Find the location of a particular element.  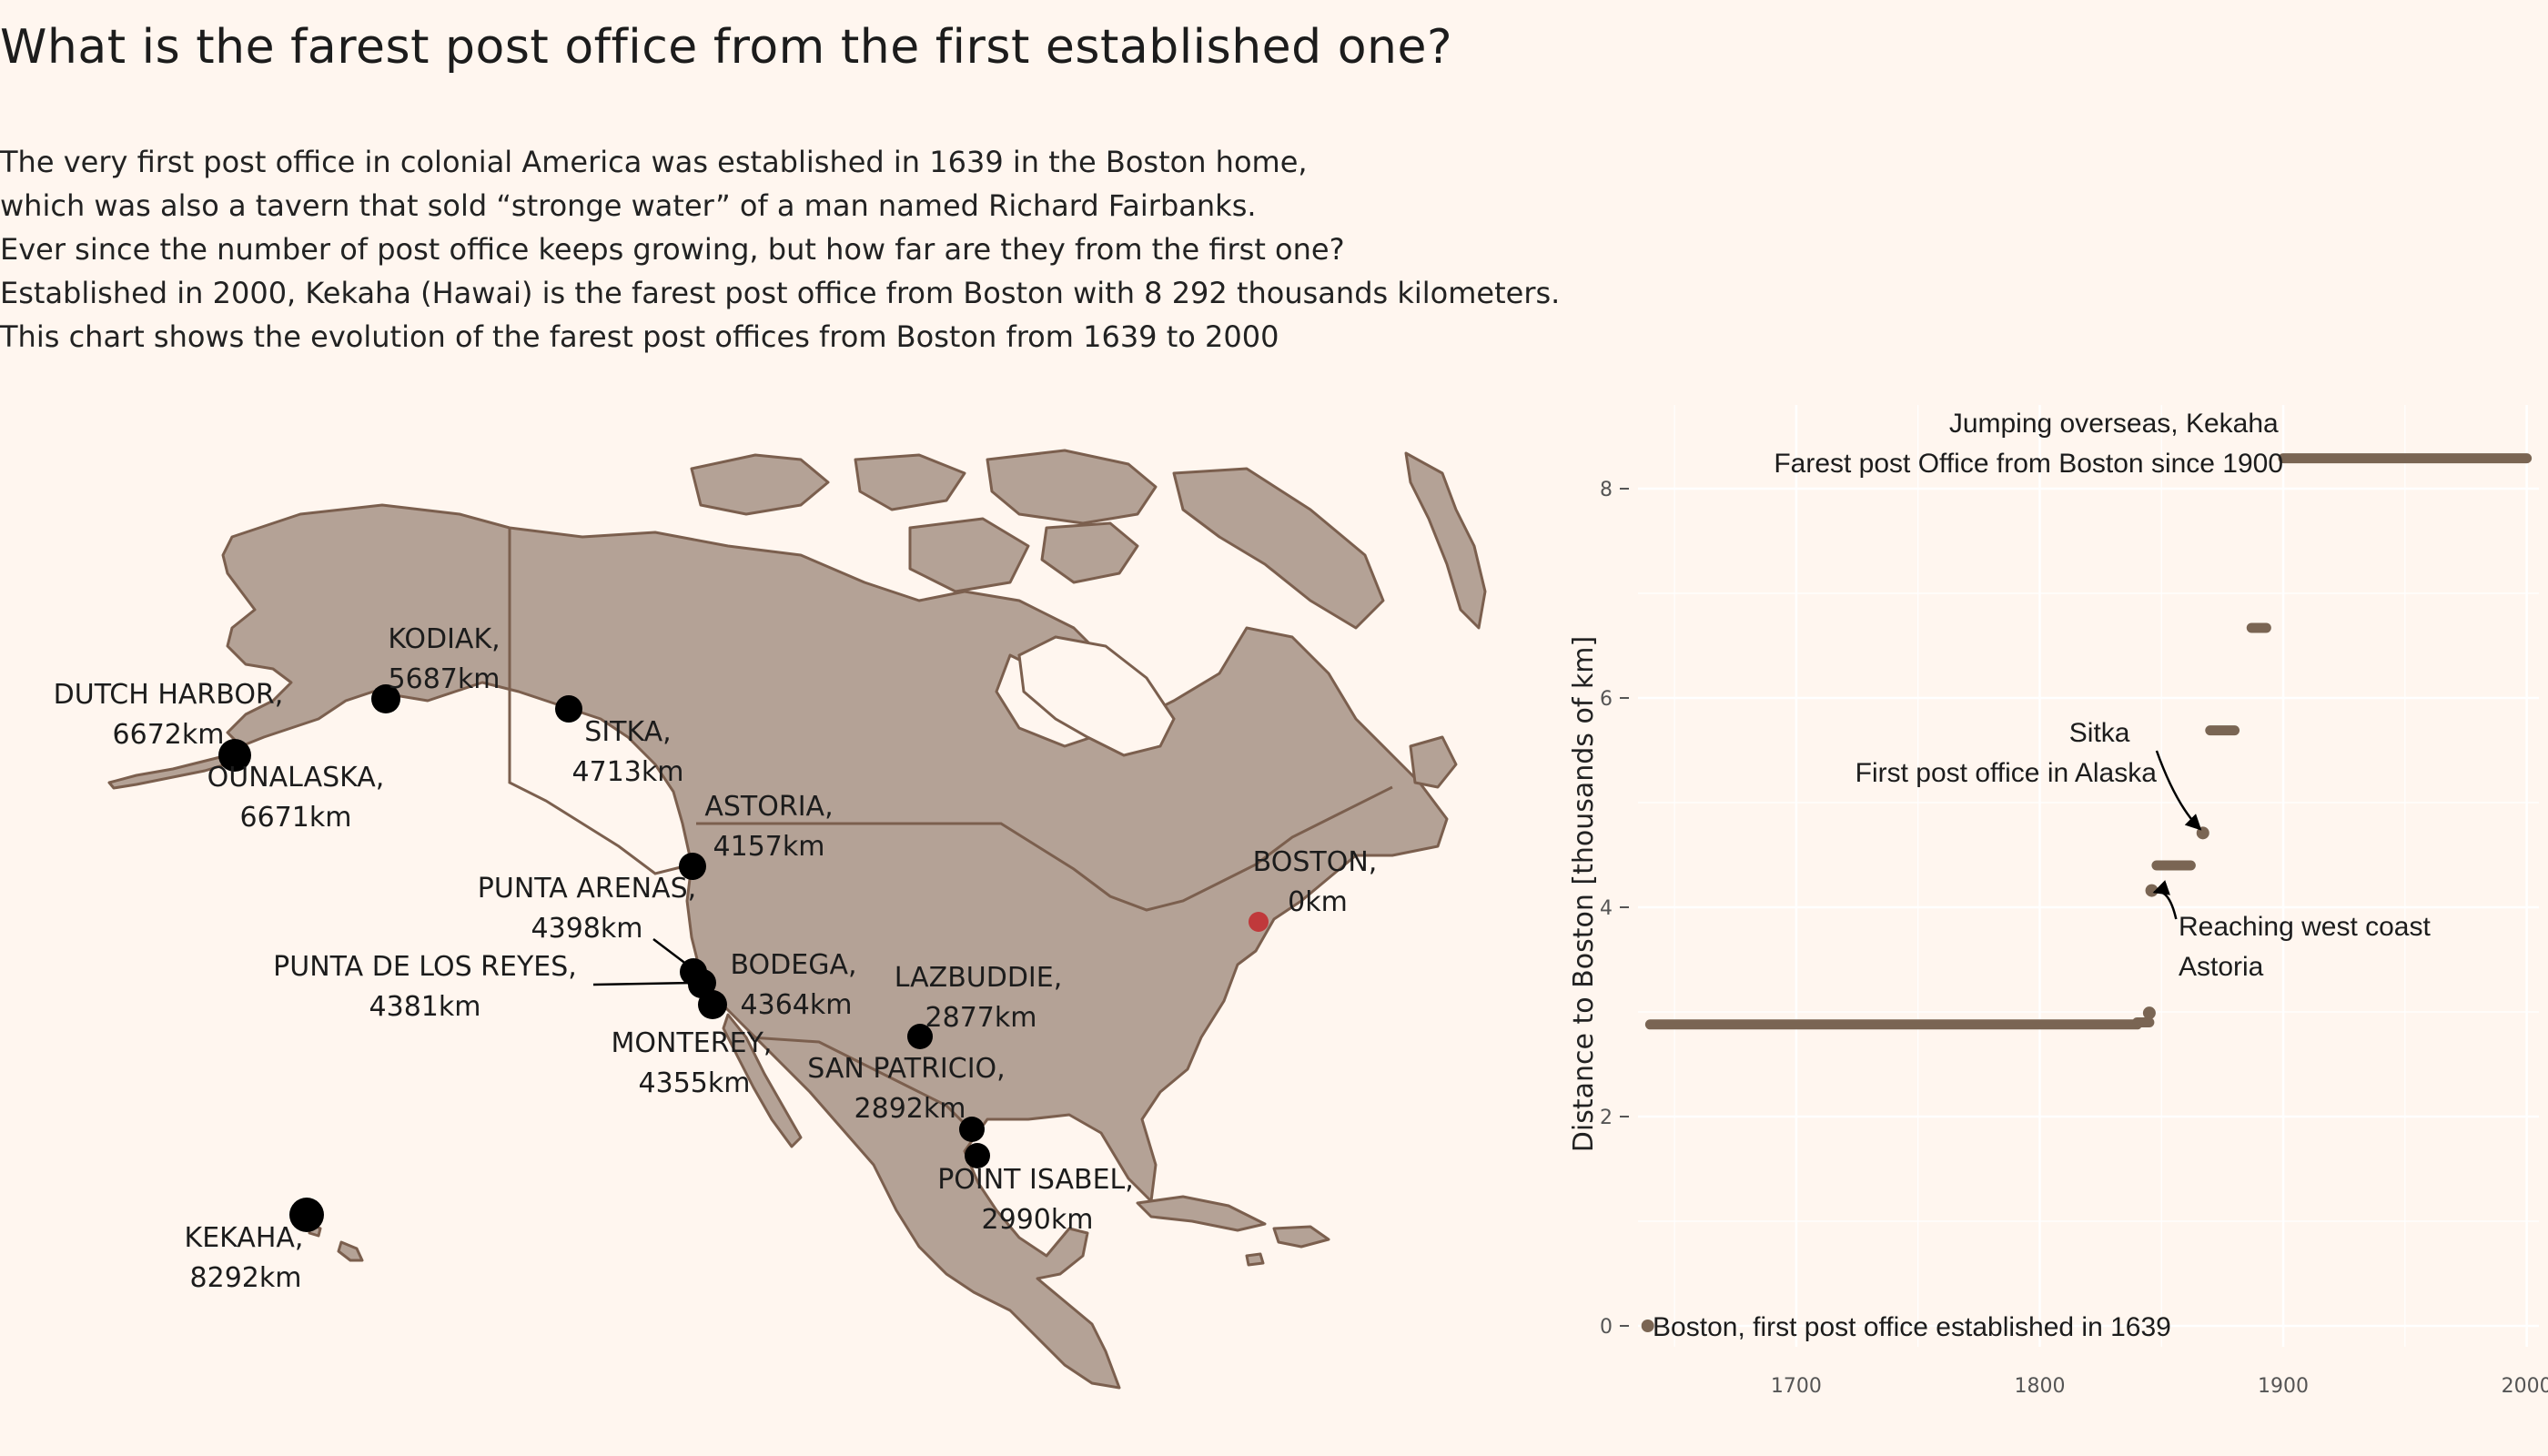

connector-punta-de-los-reyes is located at coordinates (643, 984).